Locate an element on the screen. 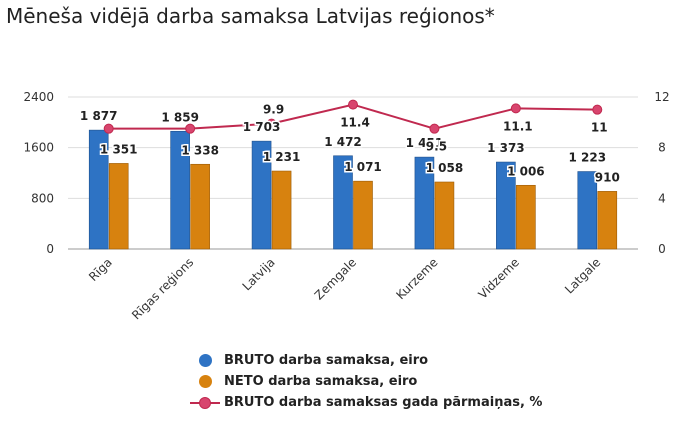 This screenshot has height=429, width=700. data-label-change: 9.5 is located at coordinates (436, 147).